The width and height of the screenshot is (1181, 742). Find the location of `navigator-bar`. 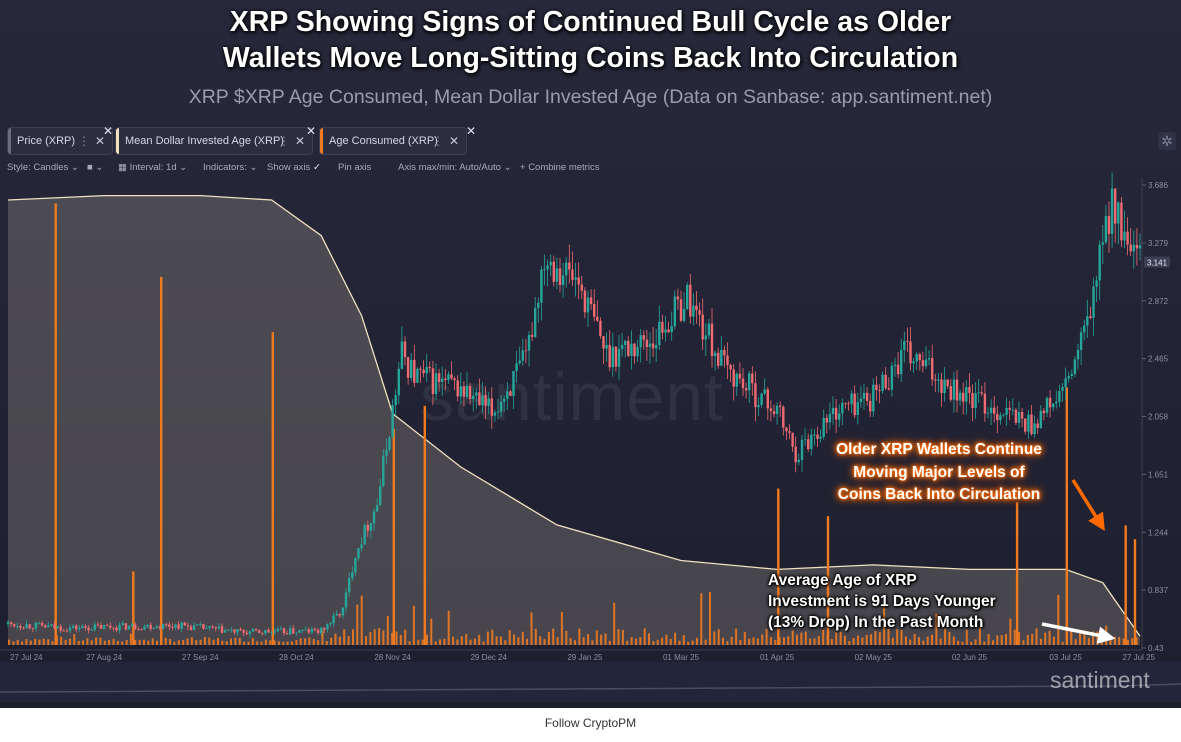

navigator-bar is located at coordinates (590, 682).